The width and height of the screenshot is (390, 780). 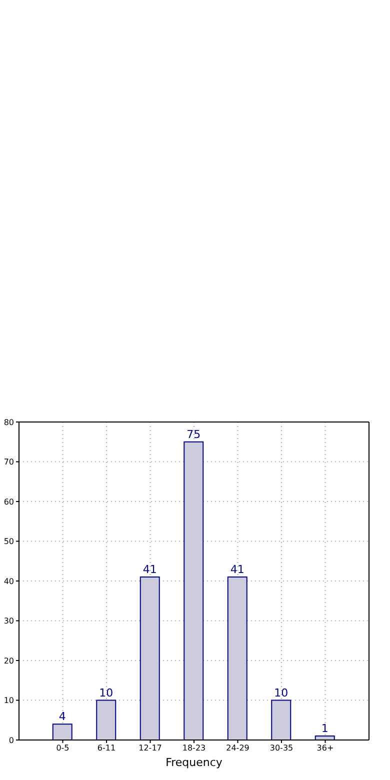 I want to click on data-label: 1, so click(x=324, y=729).